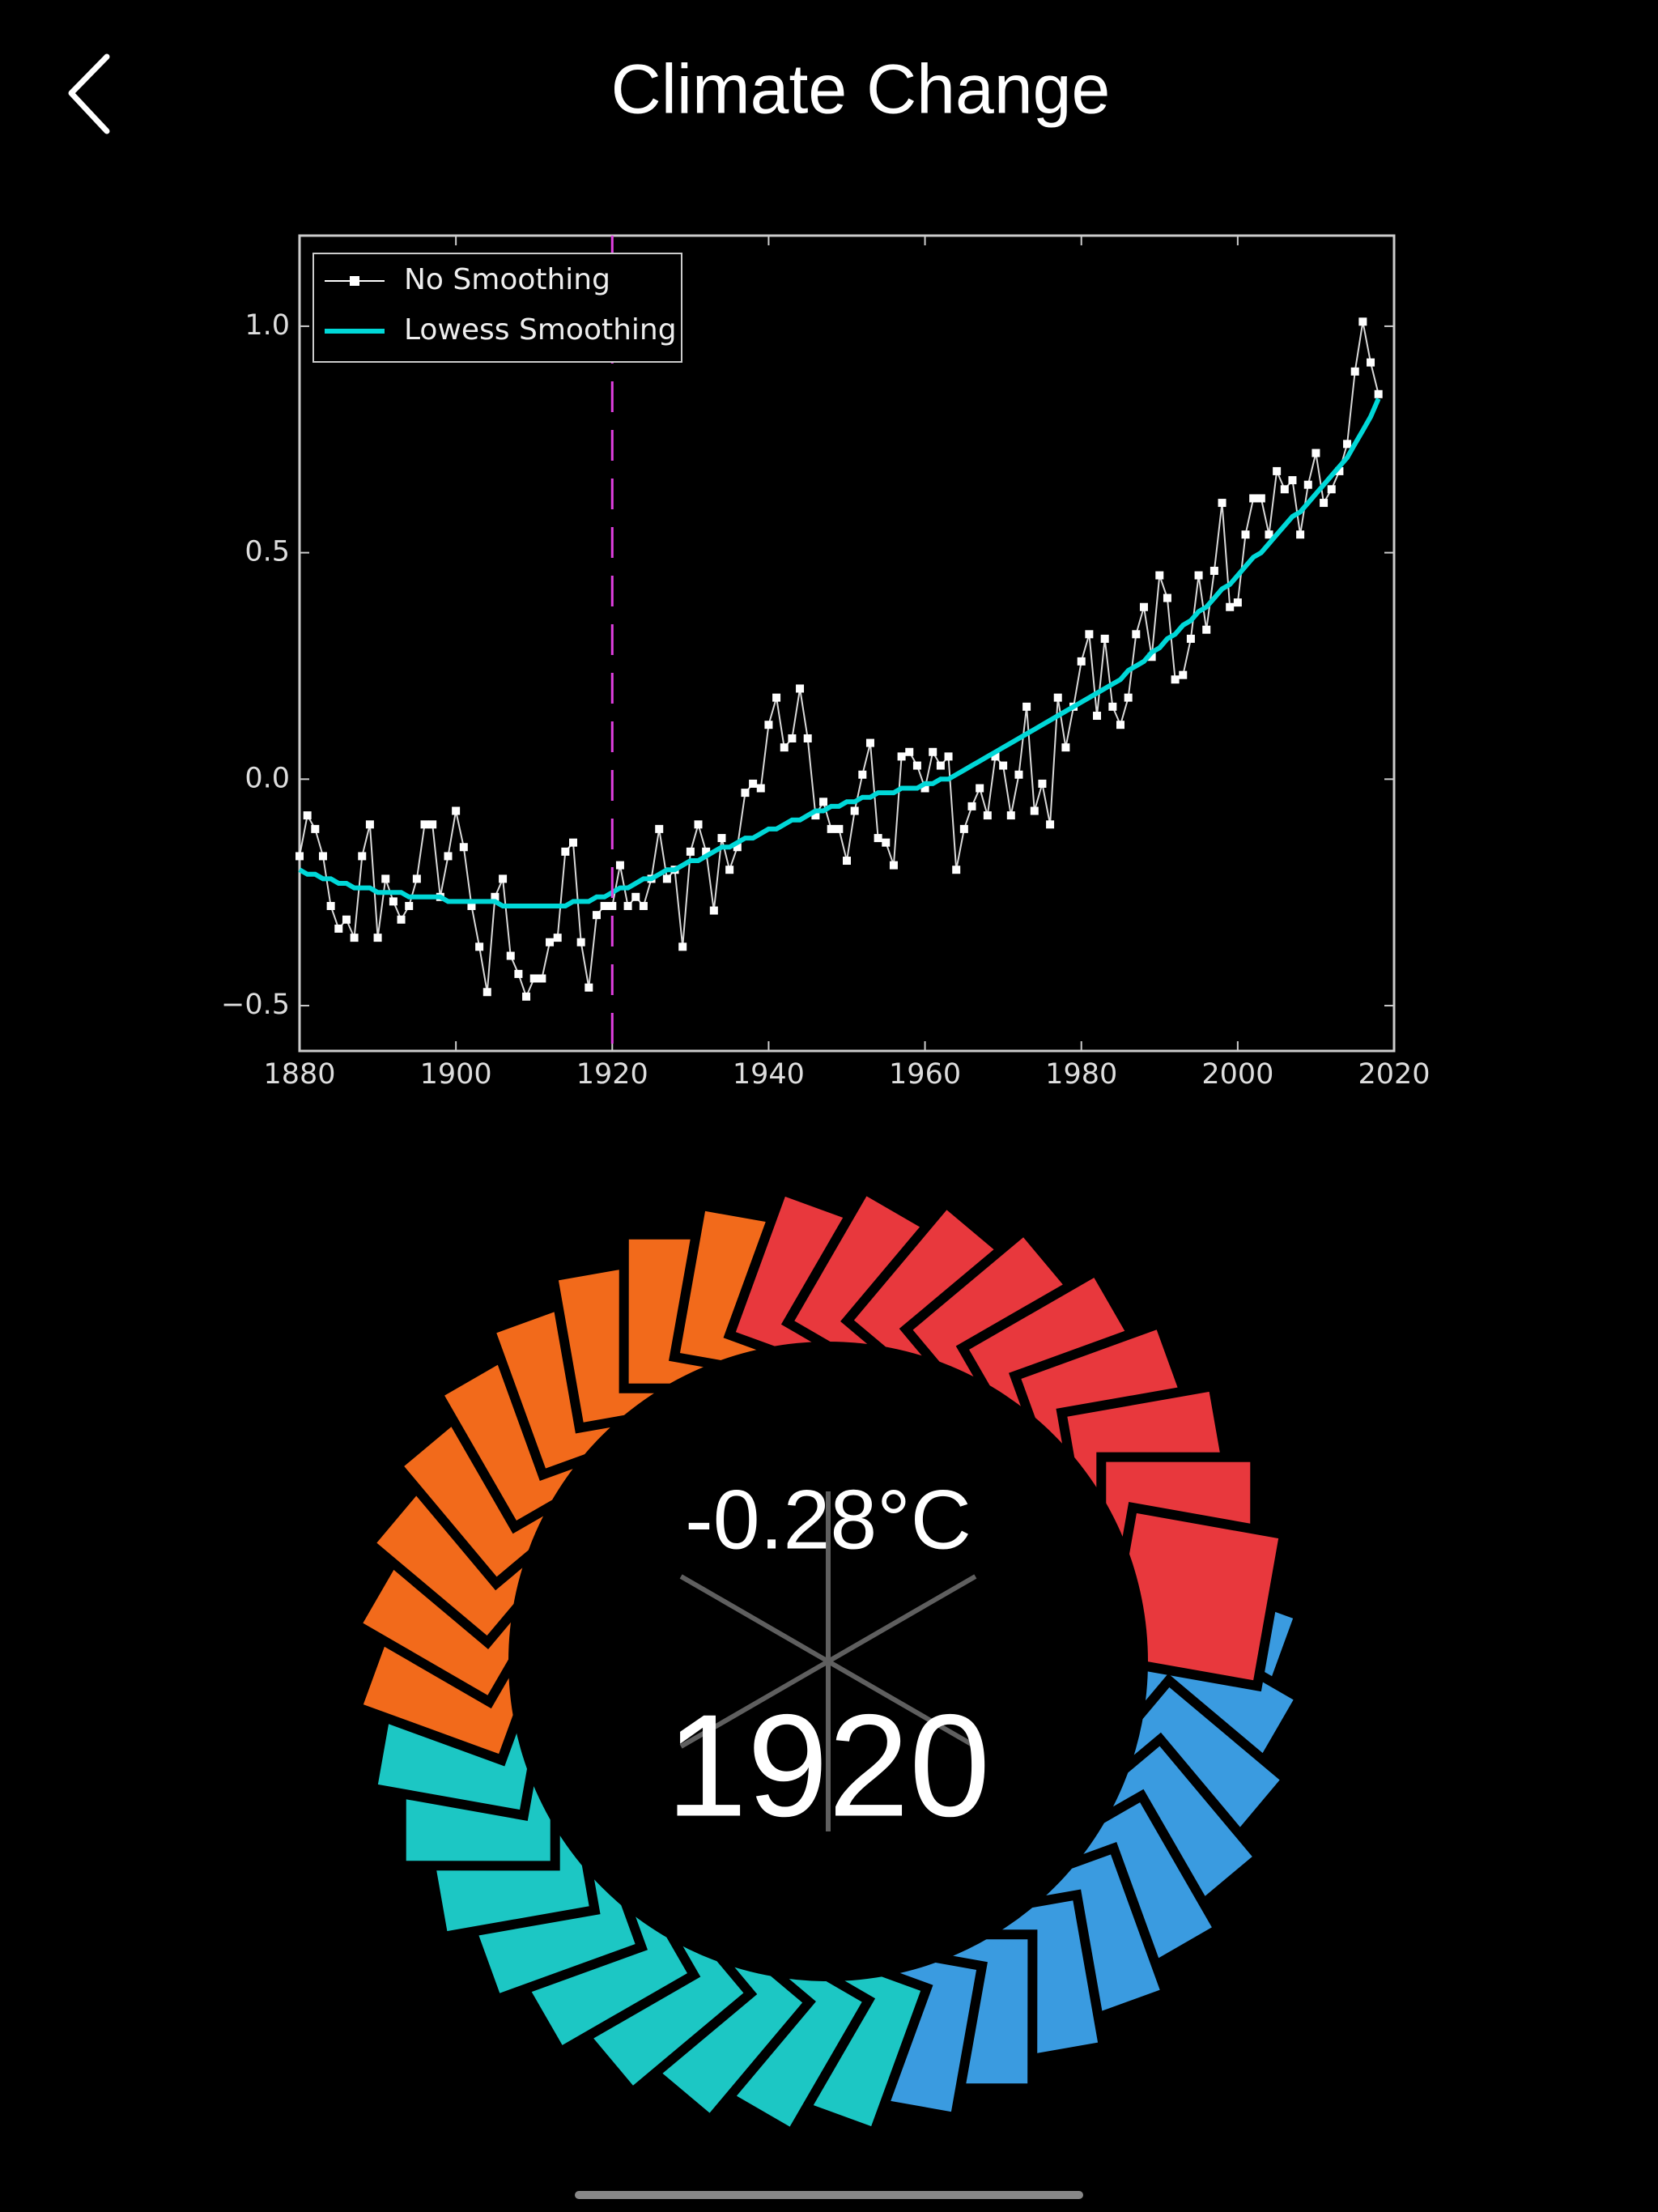  Describe the element at coordinates (540, 330) in the screenshot. I see `legend-label: Lowess Smoothing` at that location.